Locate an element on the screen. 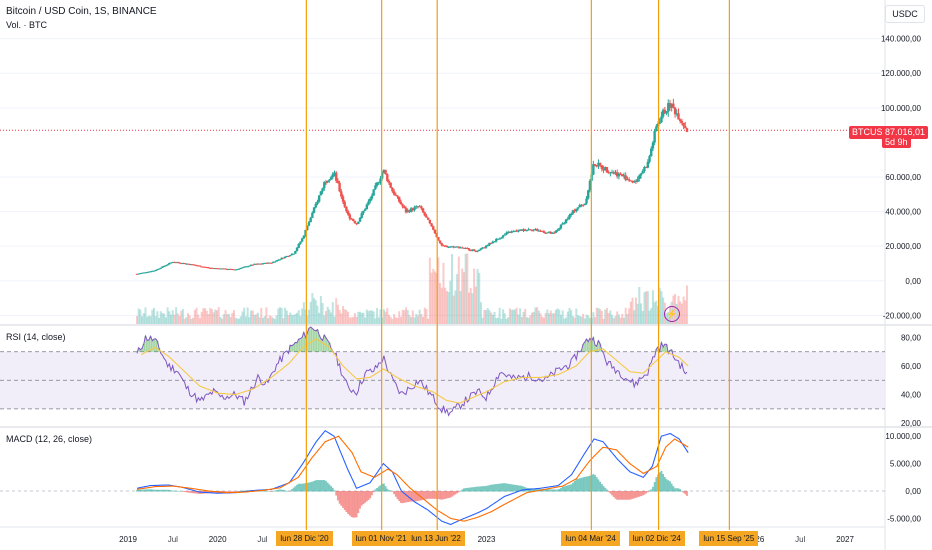  macd-tick-label: 0,00 is located at coordinates (913, 491).